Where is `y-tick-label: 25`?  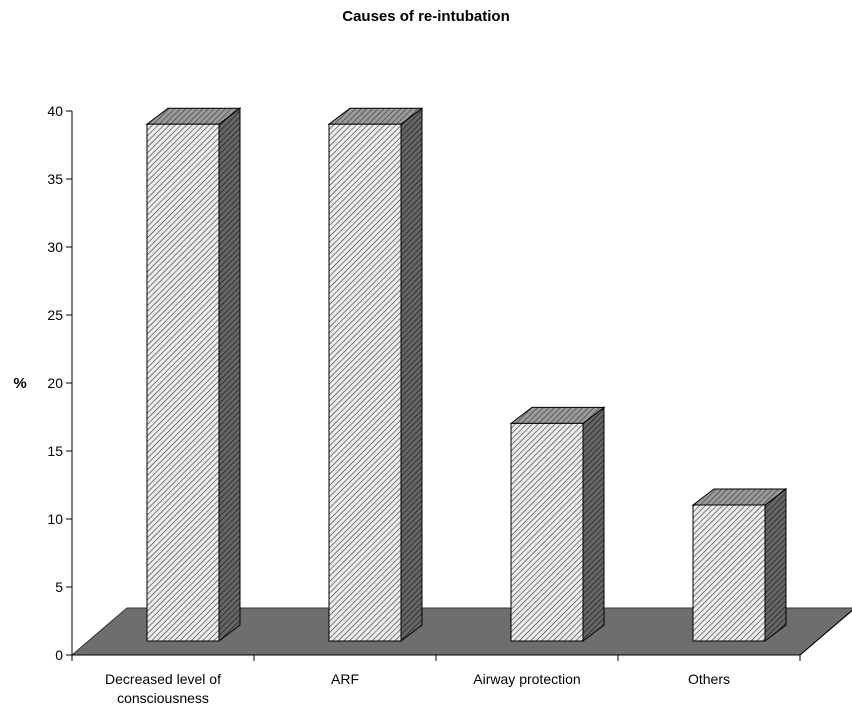 y-tick-label: 25 is located at coordinates (55, 315).